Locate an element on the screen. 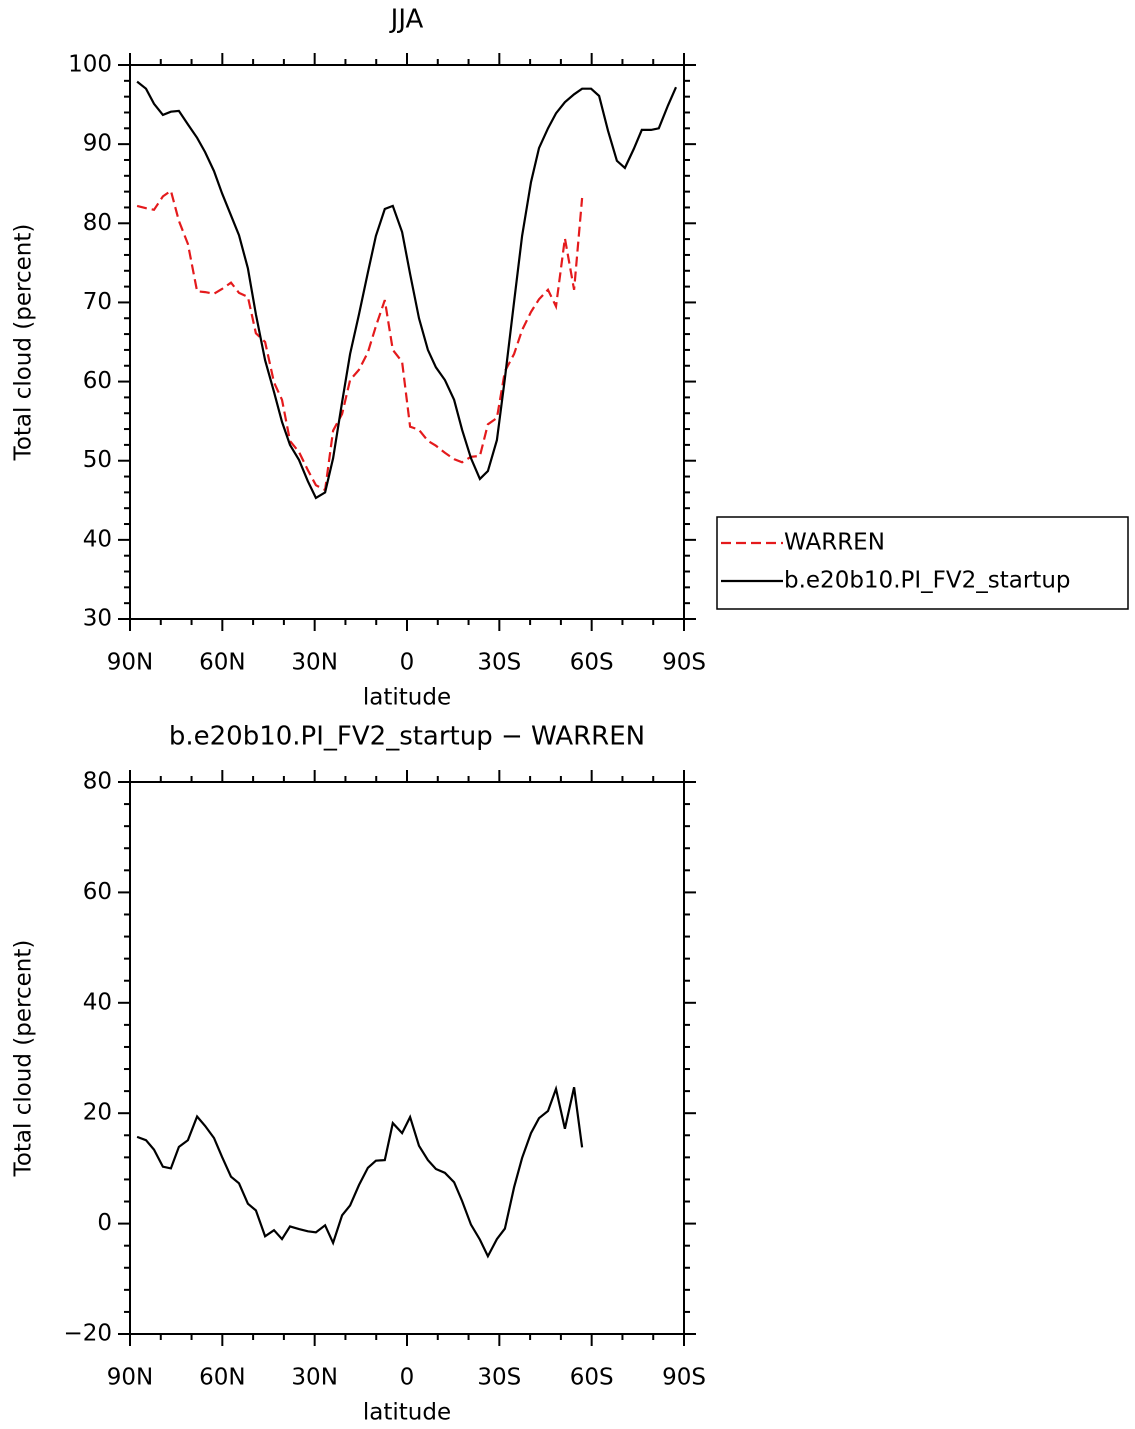  y-tick-label: 50 is located at coordinates (97, 460).